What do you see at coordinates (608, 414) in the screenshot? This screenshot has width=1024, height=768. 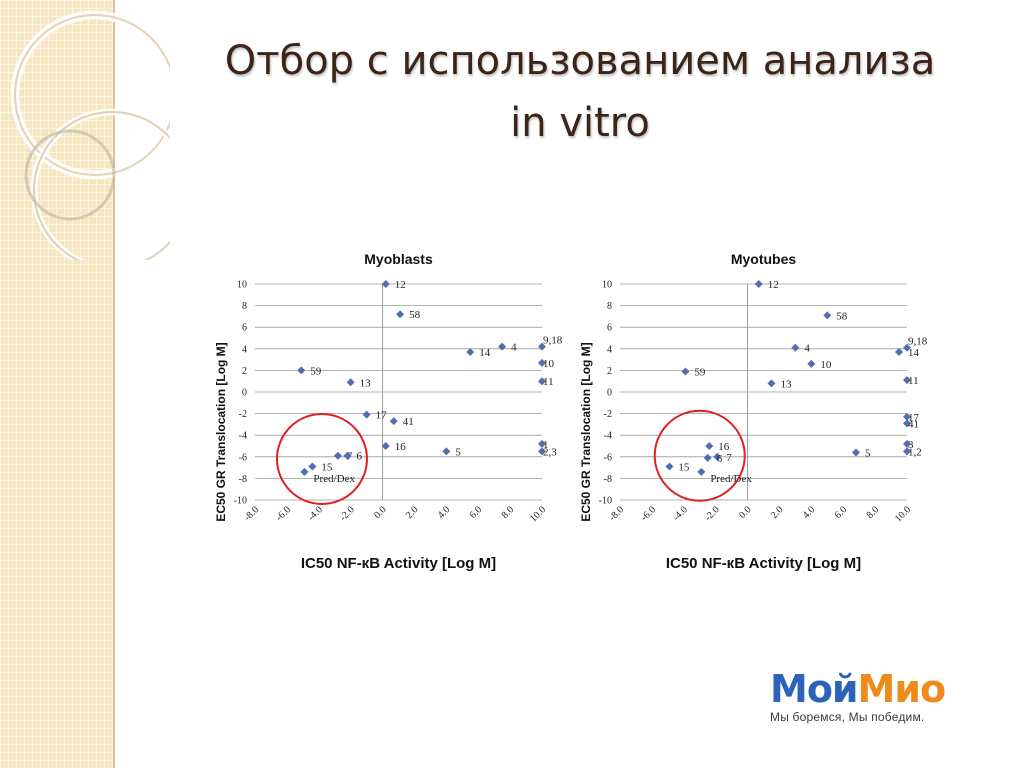 I see `y-tick-label: -2` at bounding box center [608, 414].